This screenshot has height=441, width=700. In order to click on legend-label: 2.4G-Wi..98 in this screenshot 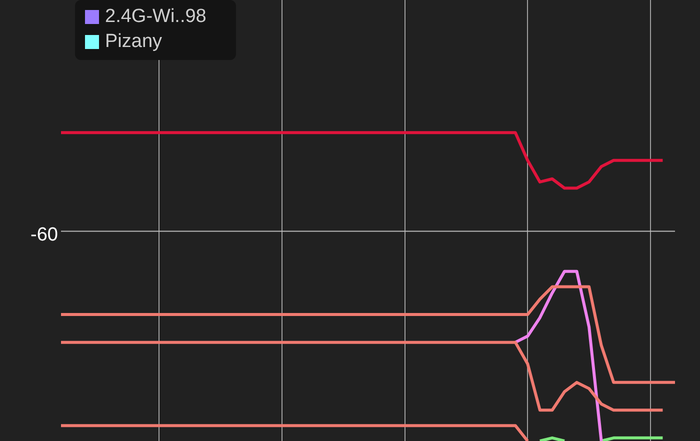, I will do `click(155, 17)`.